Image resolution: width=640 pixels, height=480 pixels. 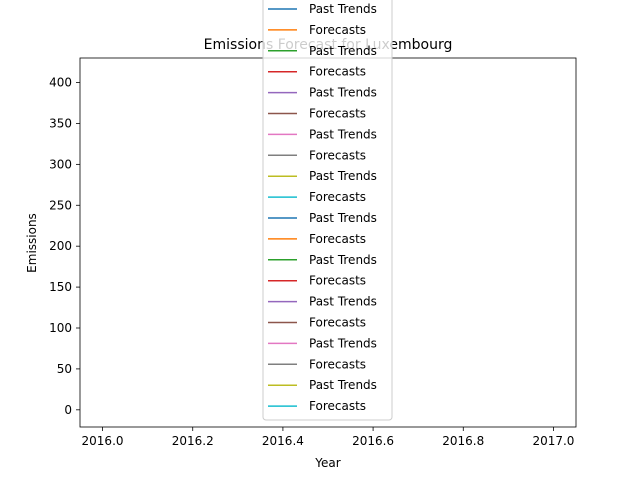 What do you see at coordinates (103, 441) in the screenshot?
I see `x-tick-label: 2016.0` at bounding box center [103, 441].